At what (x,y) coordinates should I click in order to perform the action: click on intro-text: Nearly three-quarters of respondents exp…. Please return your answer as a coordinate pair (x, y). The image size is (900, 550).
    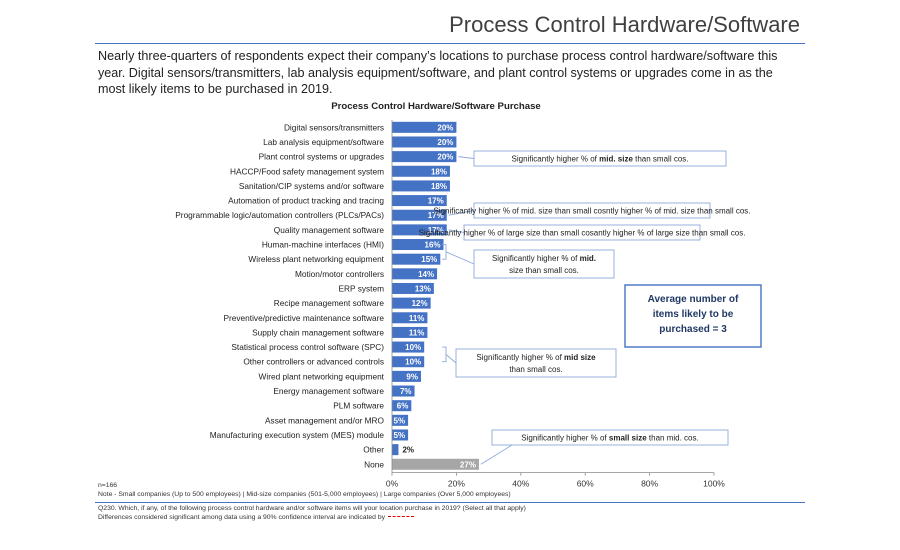
    Looking at the image, I should click on (438, 72).